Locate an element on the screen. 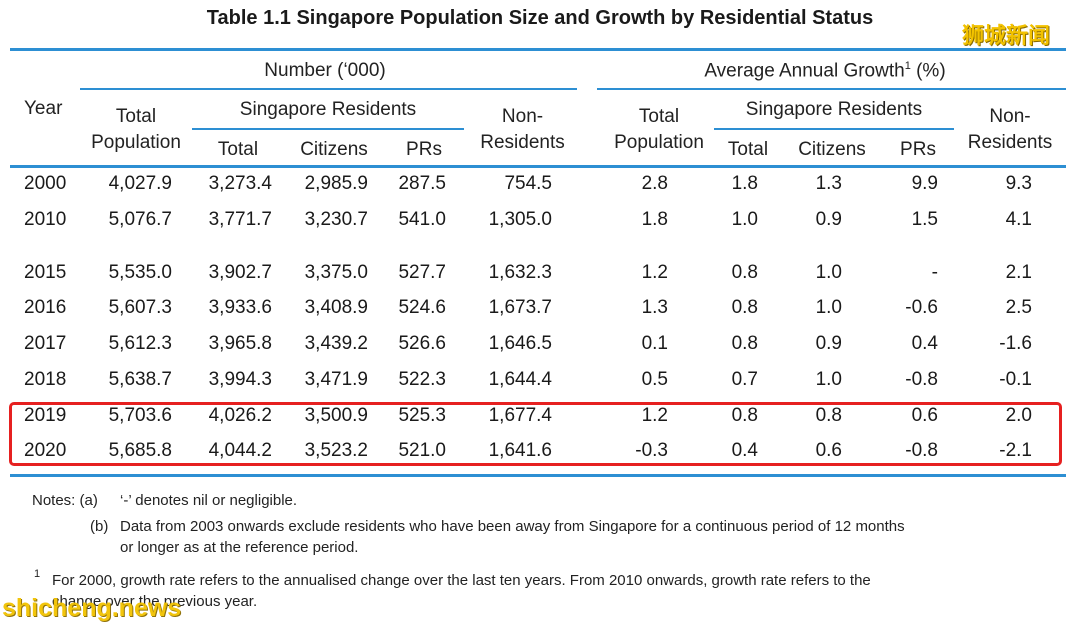 This screenshot has height=629, width=1080. cell-gpr: 0.4 is located at coordinates (924, 343).